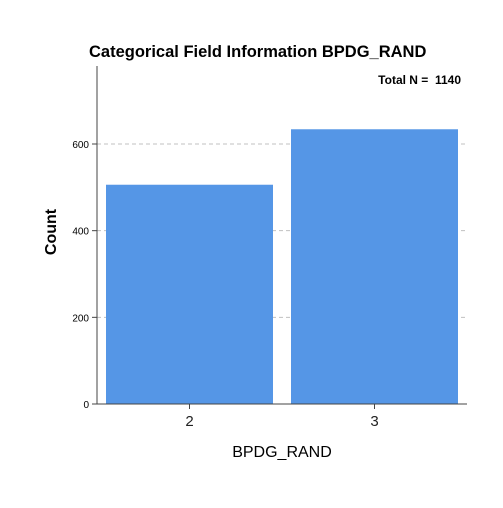 The width and height of the screenshot is (503, 508). I want to click on y-tick-label: 400, so click(80, 232).